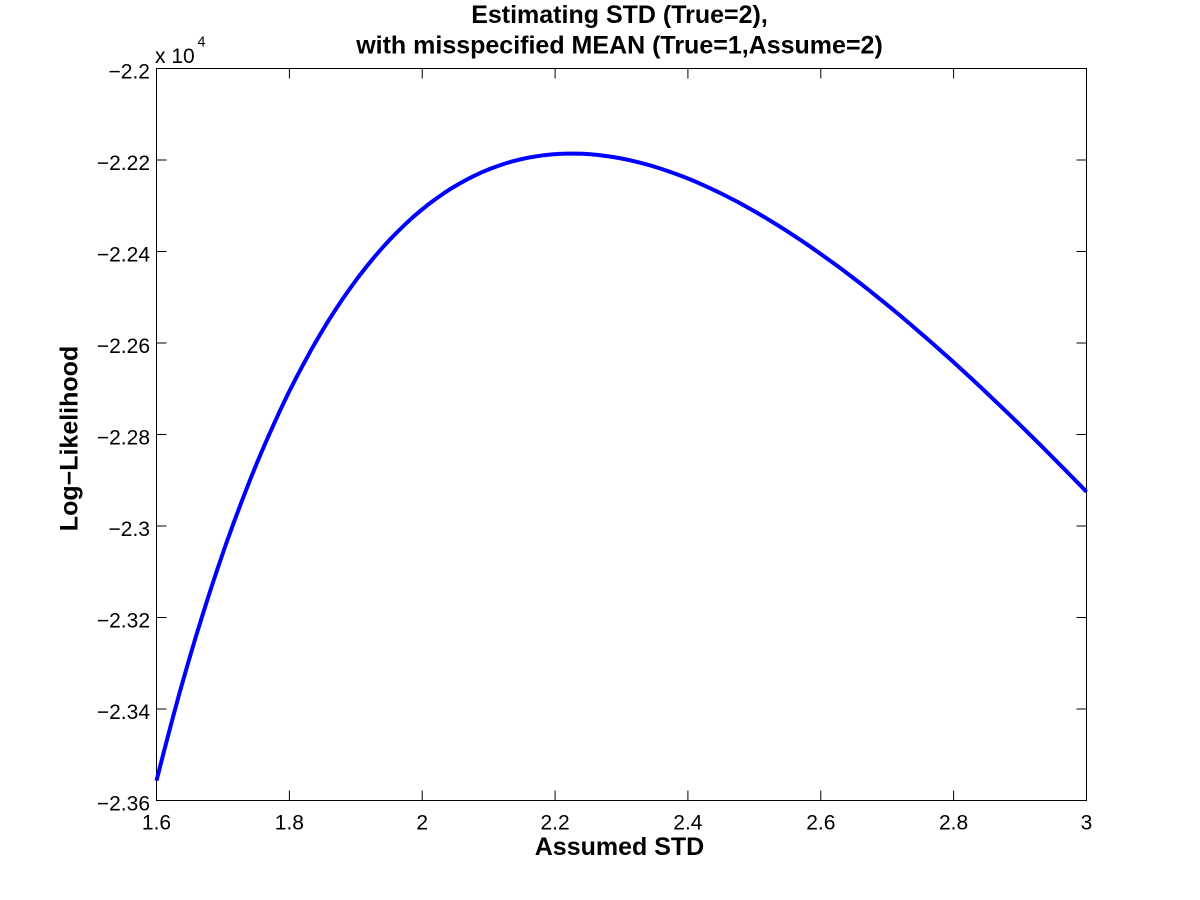 The width and height of the screenshot is (1200, 900). I want to click on svg-text: −2.3, so click(129, 529).